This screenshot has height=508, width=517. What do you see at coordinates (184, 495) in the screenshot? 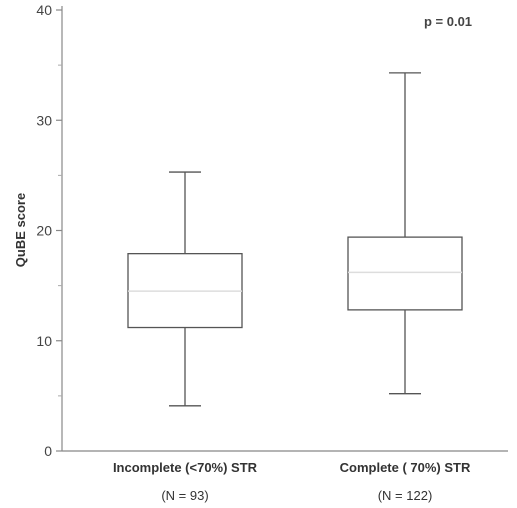
I see `x-category-n-label: (N = 93)` at bounding box center [184, 495].